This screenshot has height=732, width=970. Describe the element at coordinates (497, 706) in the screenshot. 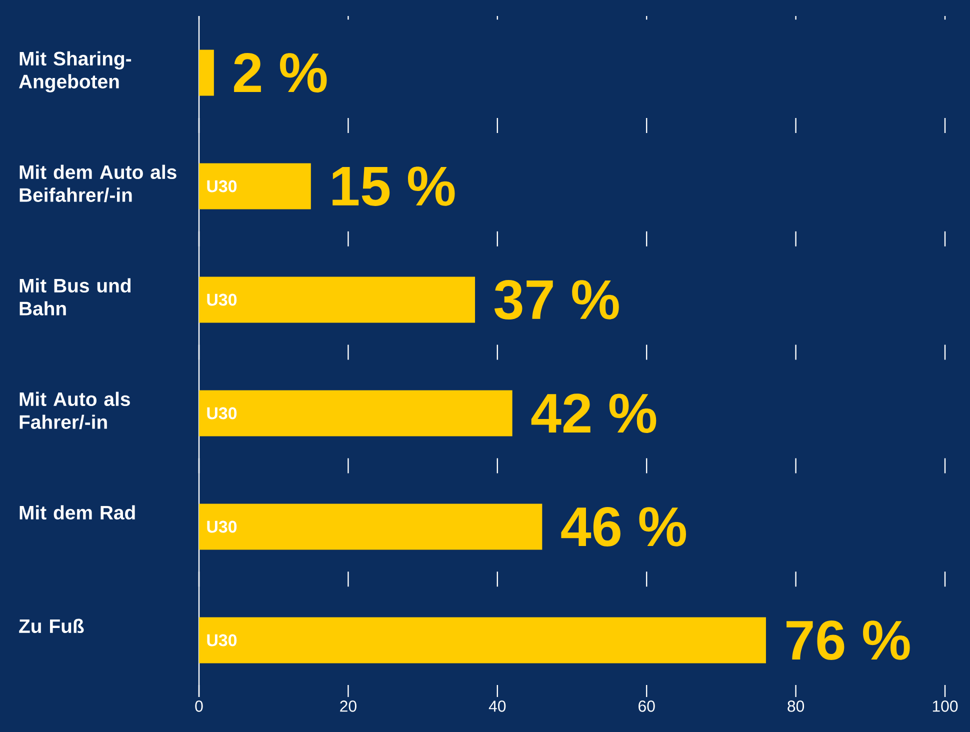

I see `x-tick-label: 40` at that location.